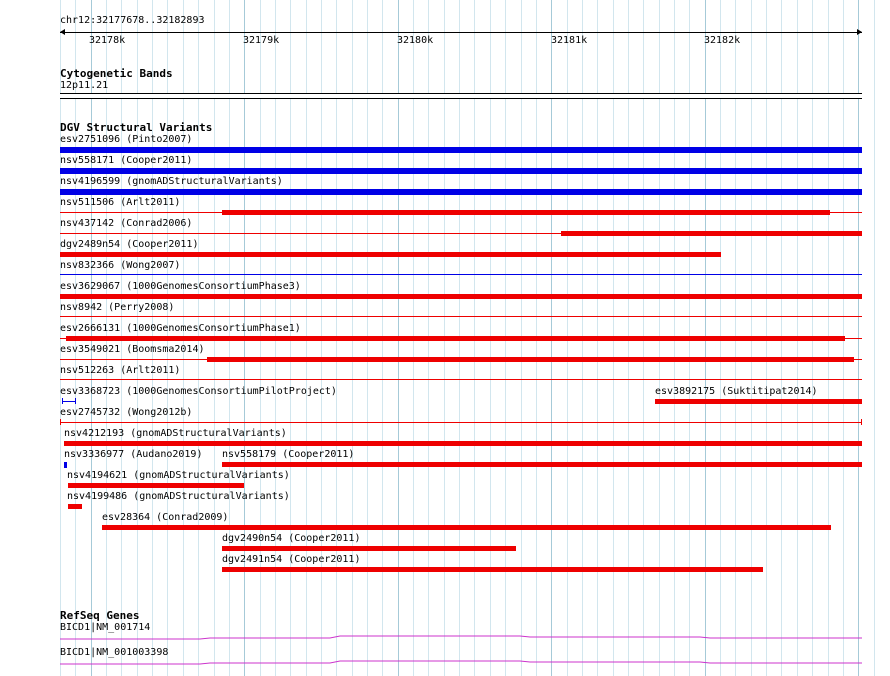 The image size is (890, 676). I want to click on variant-label: nsv4212193 (gnomADStructuralVariants), so click(175, 433).